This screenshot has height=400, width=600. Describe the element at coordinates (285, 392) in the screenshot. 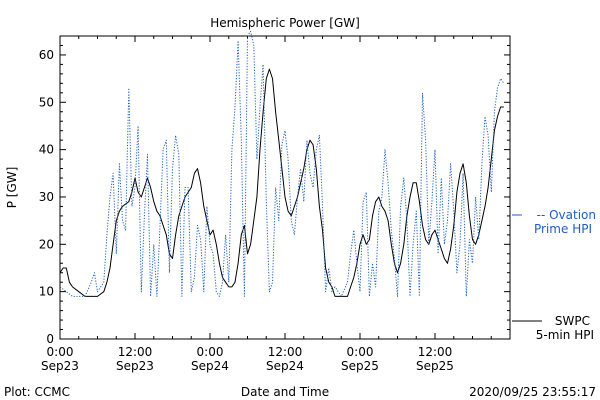

I see `x-axis-label: Date and Time` at that location.